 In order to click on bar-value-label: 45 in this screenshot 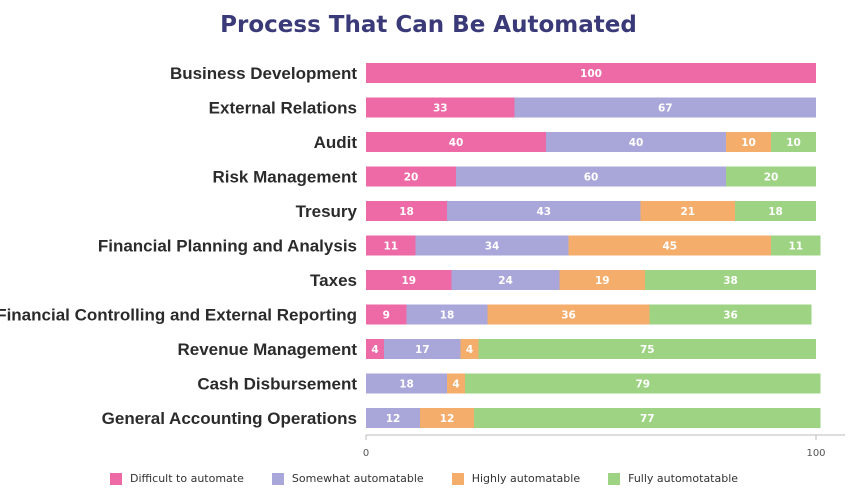, I will do `click(669, 247)`.